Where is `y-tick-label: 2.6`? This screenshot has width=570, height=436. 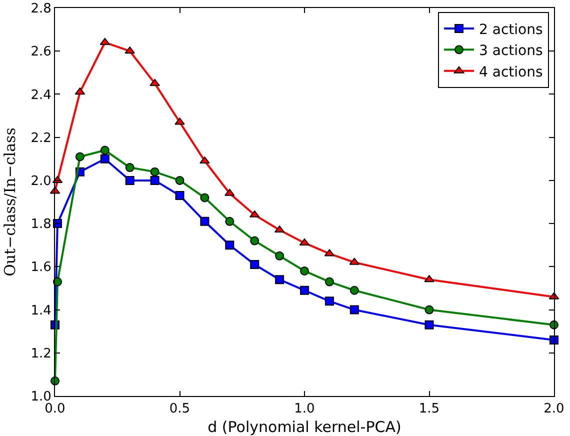 y-tick-label: 2.6 is located at coordinates (41, 52).